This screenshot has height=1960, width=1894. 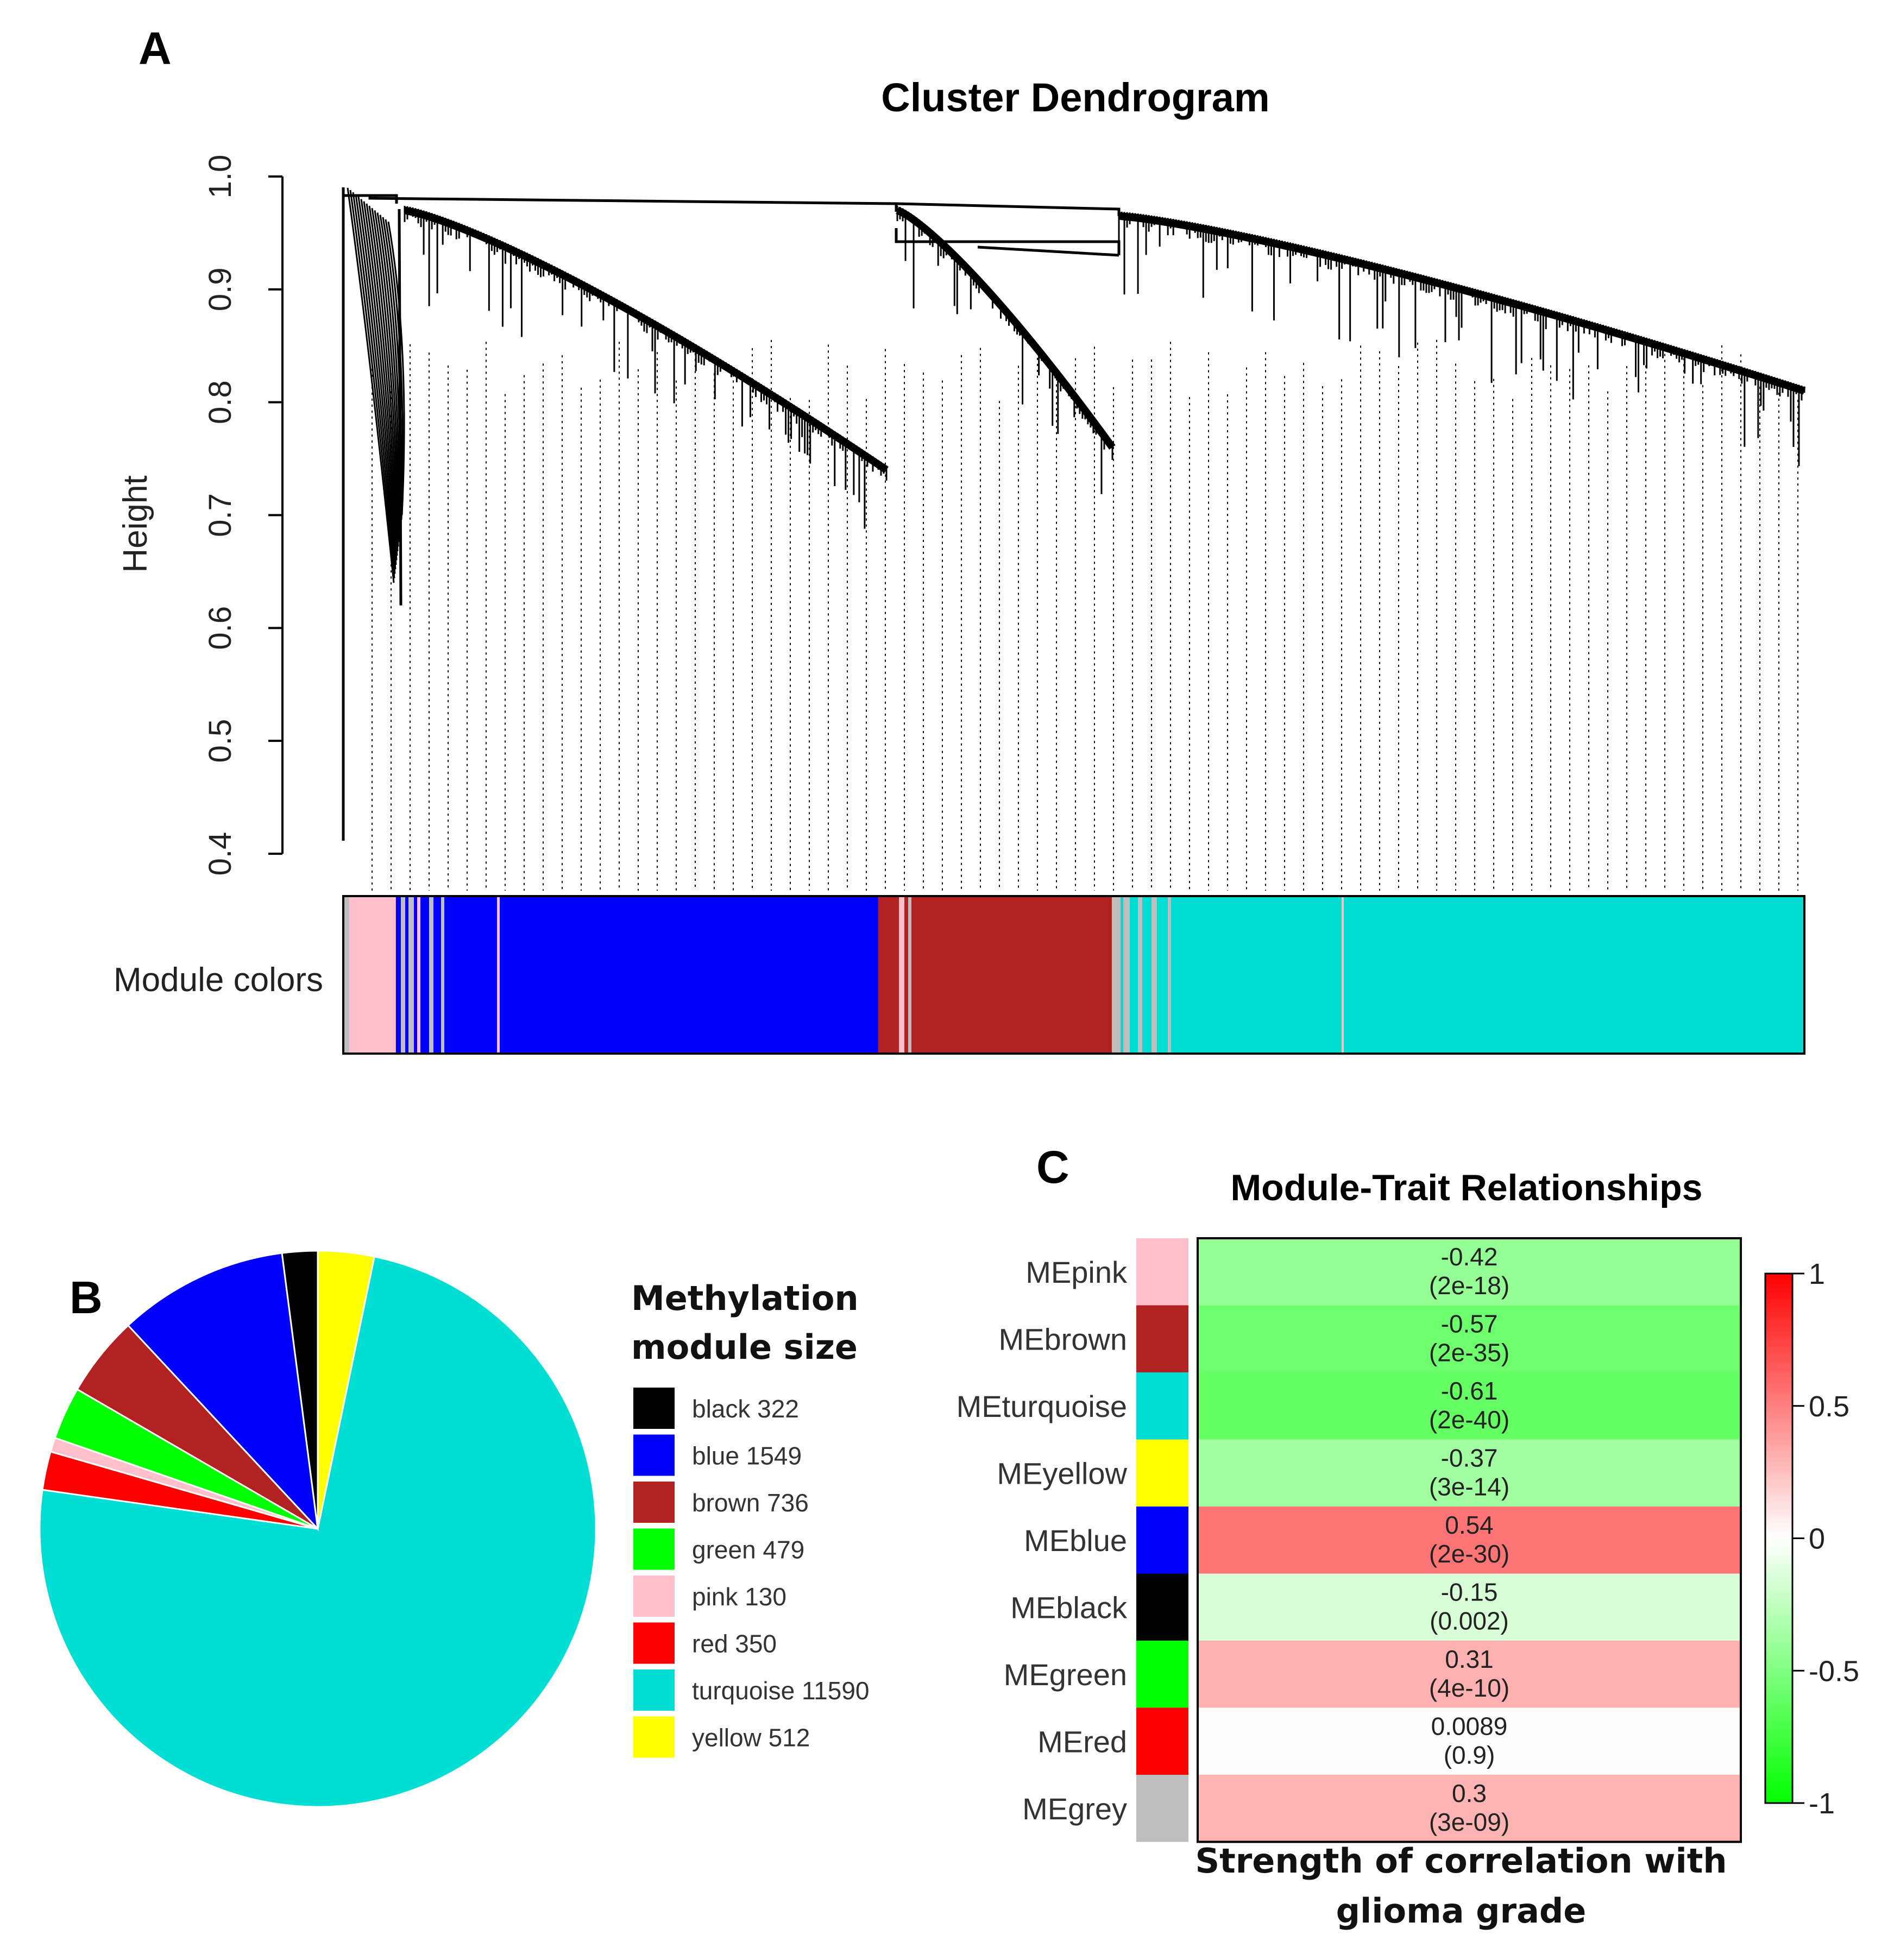 What do you see at coordinates (221, 290) in the screenshot?
I see `y-tick-label: 0.9` at bounding box center [221, 290].